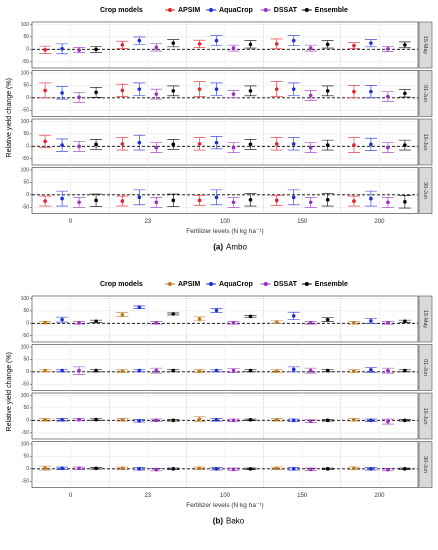 The height and width of the screenshot is (550, 438). I want to click on caption: Ambo, so click(236, 247).